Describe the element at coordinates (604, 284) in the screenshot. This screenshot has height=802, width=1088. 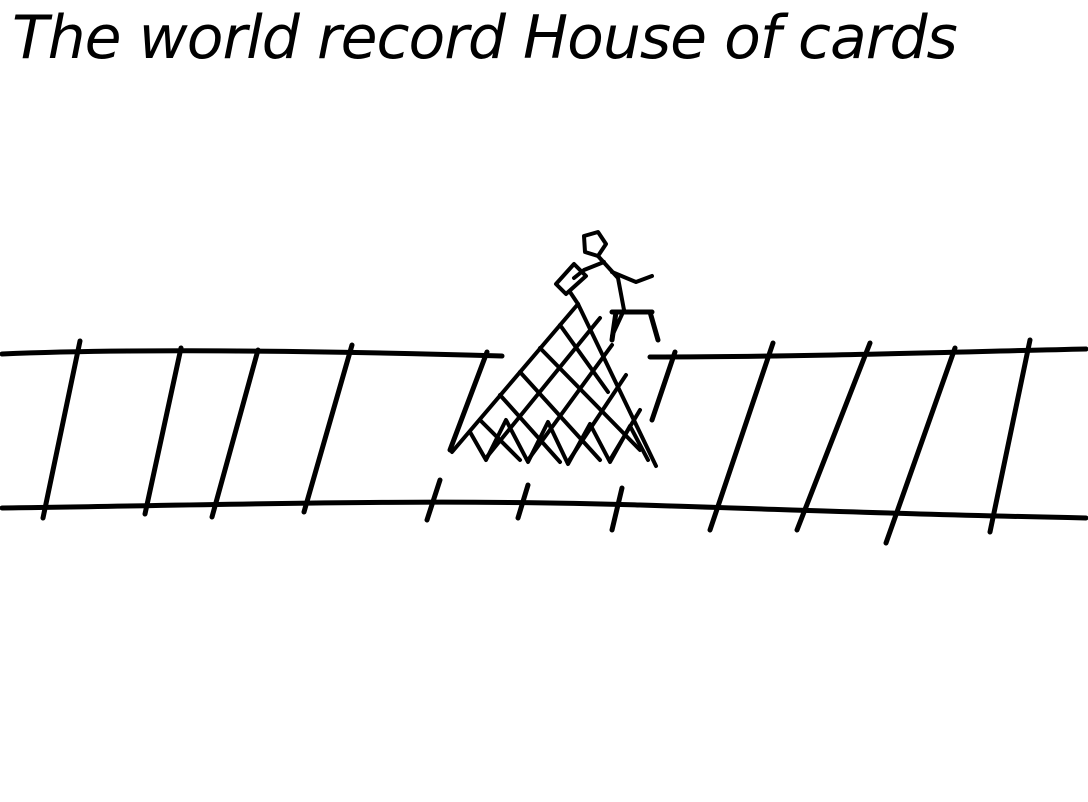
I see `stick-figure` at that location.